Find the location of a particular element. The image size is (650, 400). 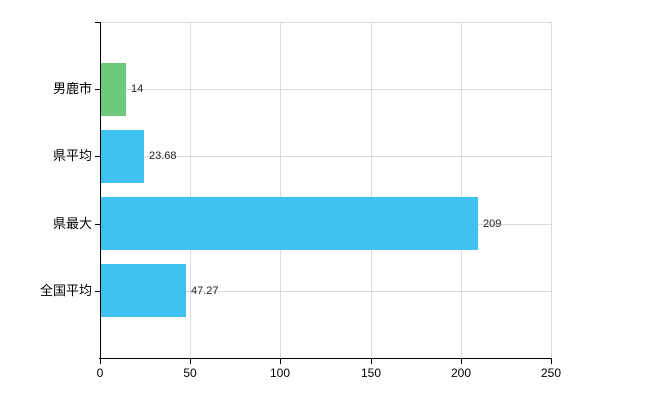

y-tick-top is located at coordinates (97, 22).